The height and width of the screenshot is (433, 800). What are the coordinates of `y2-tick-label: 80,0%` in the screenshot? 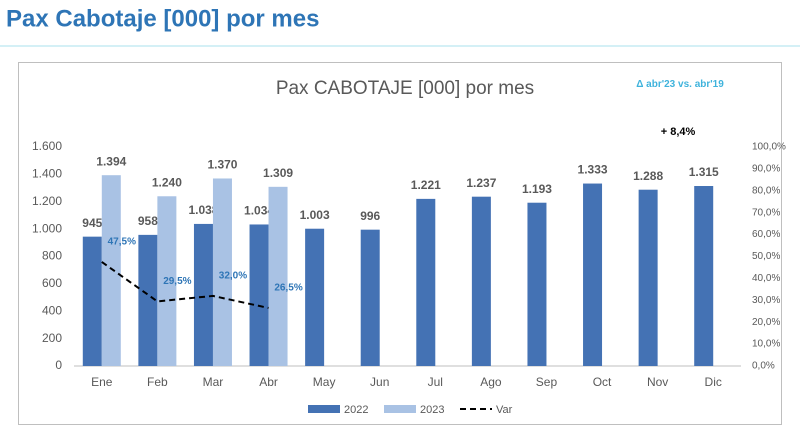 It's located at (766, 190).